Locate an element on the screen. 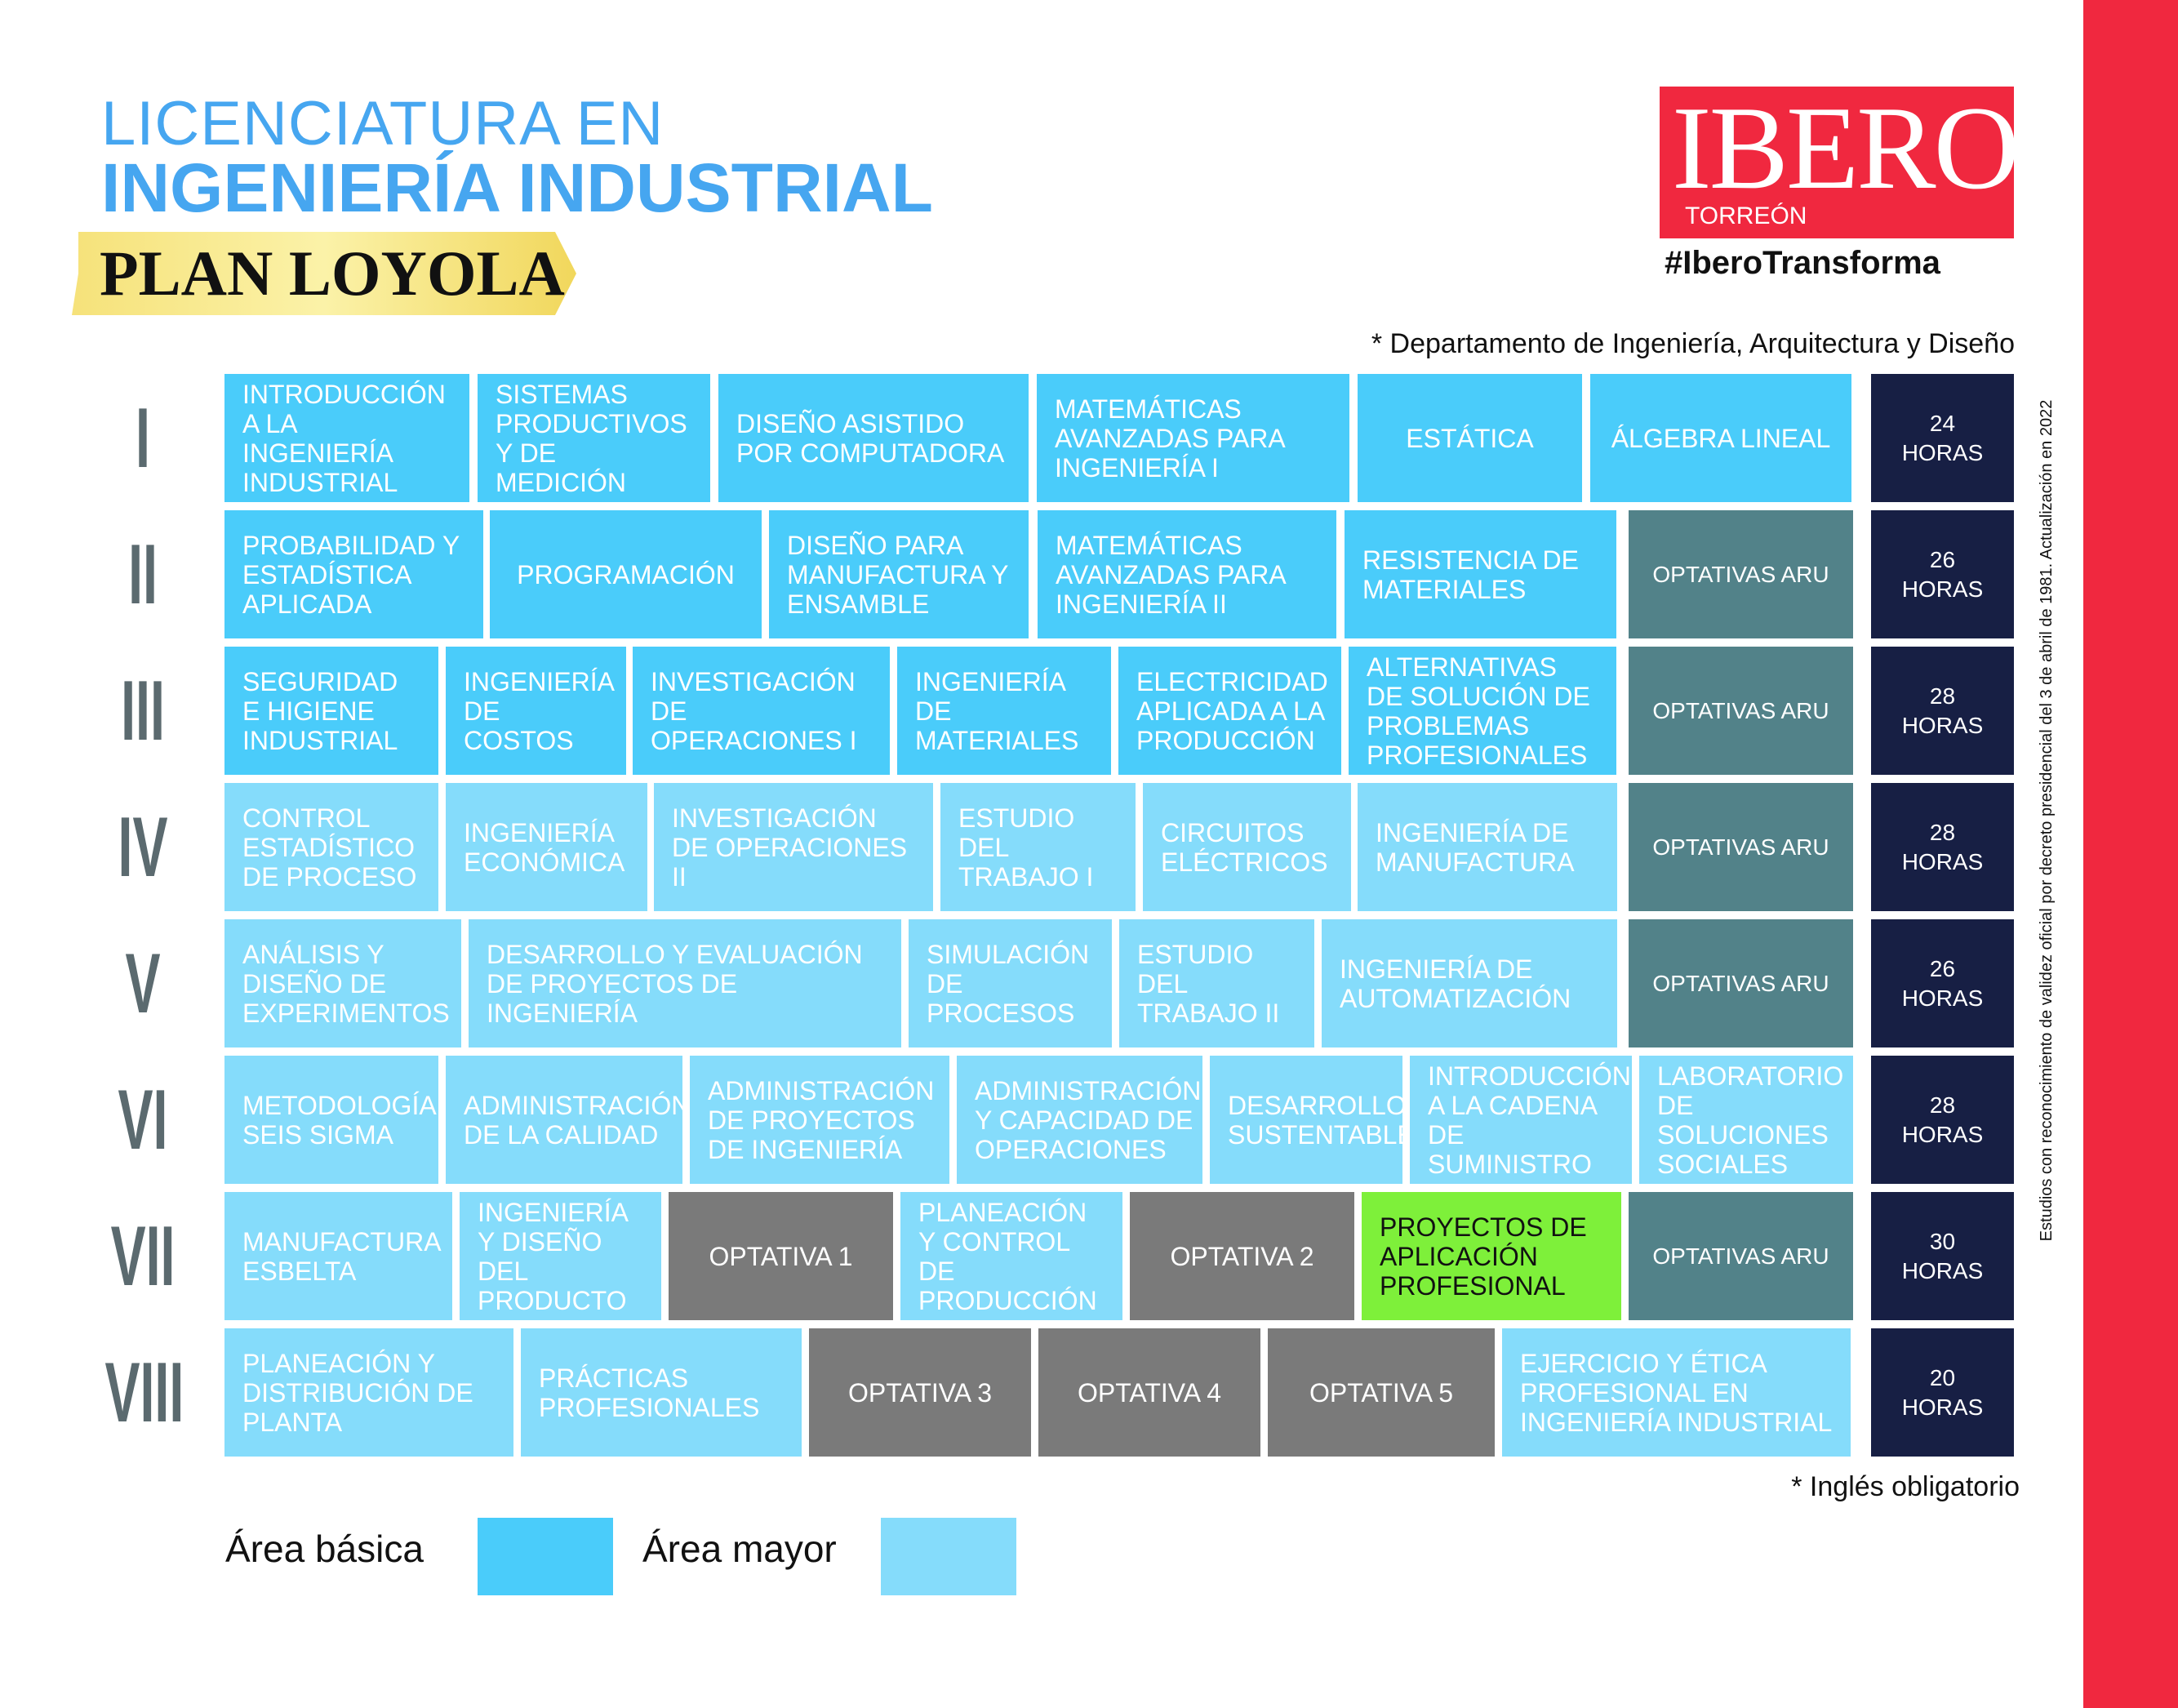  course-cell: METODOLOGÍA SEIS SIGMA is located at coordinates (331, 1120).